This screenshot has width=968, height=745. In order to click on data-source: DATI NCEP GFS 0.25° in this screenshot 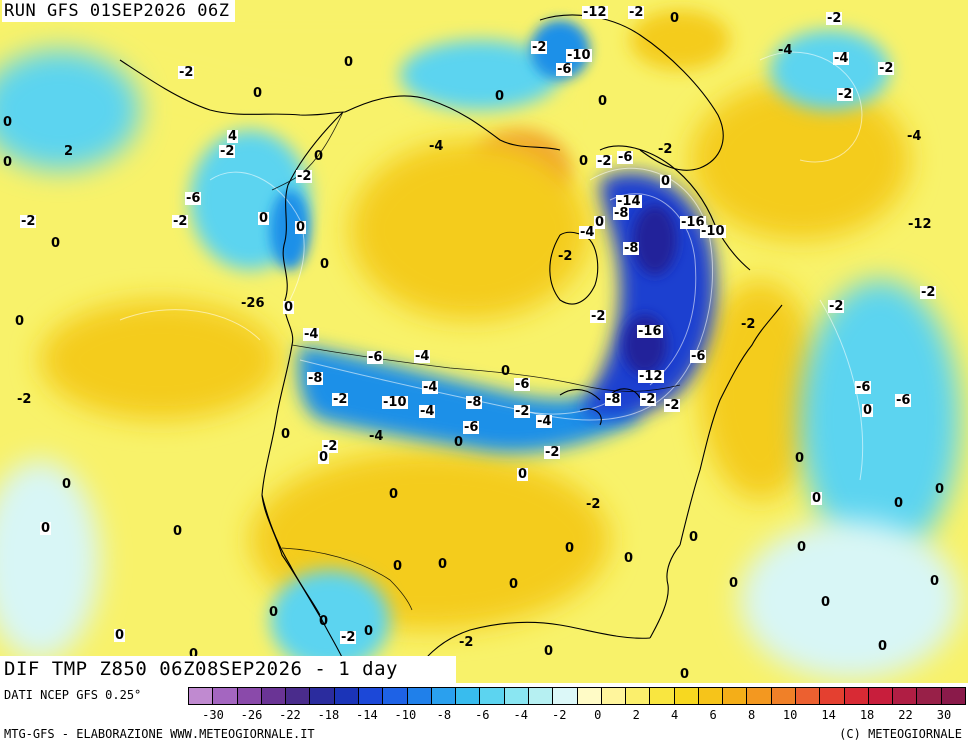, I will do `click(73, 695)`.